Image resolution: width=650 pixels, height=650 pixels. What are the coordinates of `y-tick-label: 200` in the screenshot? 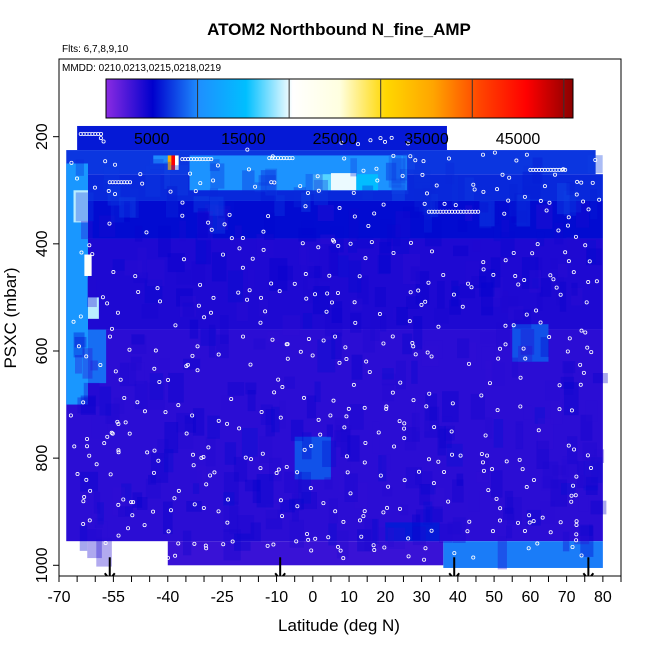 It's located at (42, 136).